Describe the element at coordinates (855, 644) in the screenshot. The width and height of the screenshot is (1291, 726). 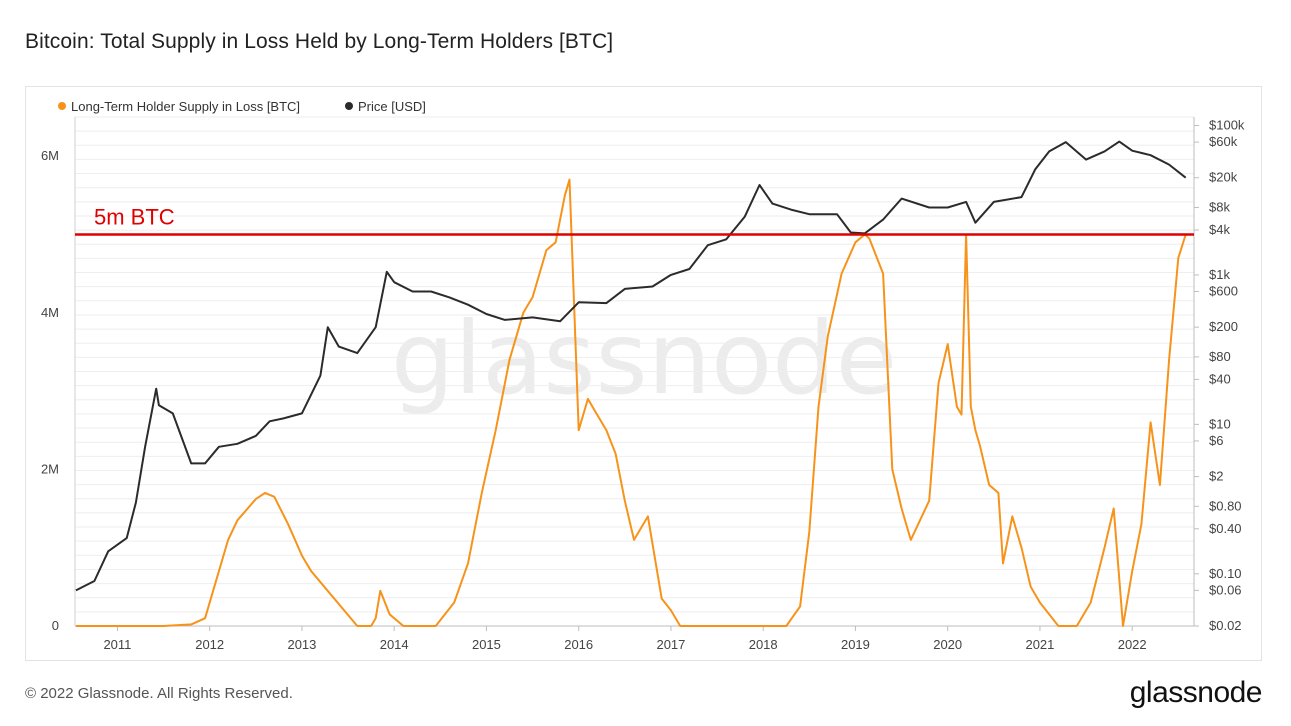
I see `x-tick-label: 2019` at that location.